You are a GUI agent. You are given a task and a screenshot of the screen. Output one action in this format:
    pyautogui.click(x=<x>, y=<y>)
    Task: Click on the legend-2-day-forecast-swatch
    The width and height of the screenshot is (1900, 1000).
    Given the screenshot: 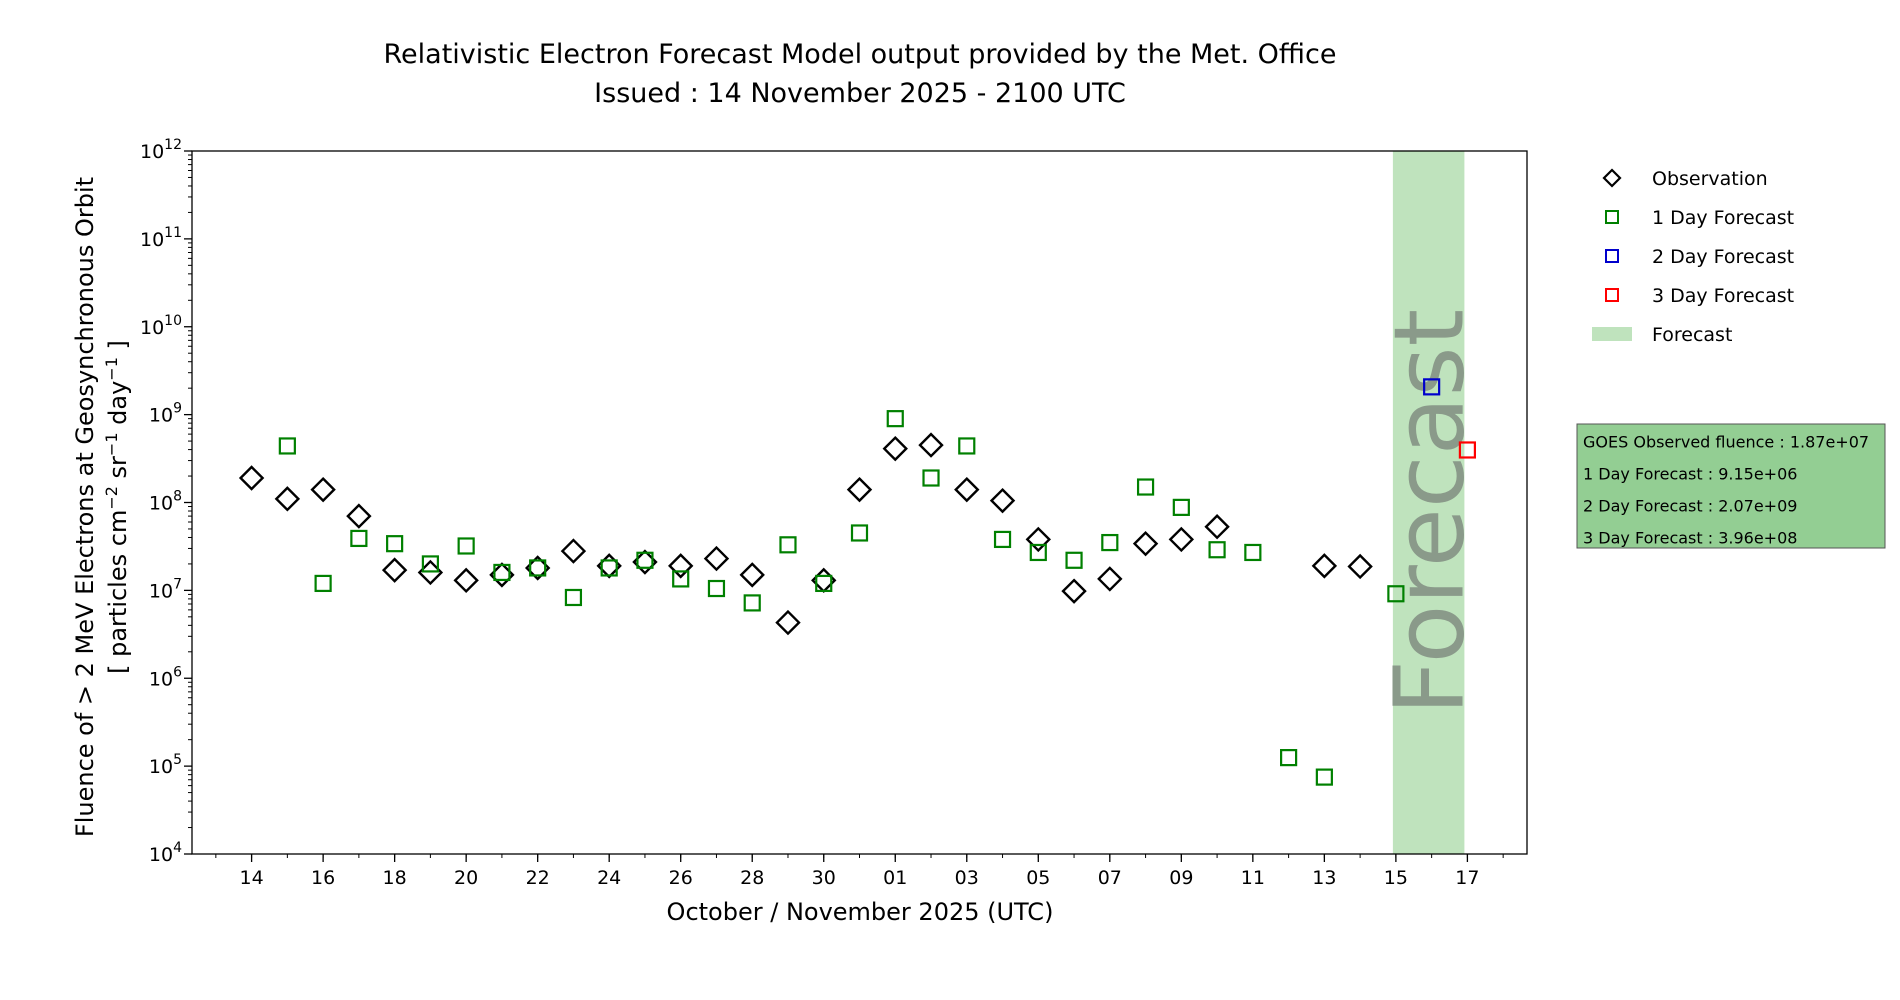 What is the action you would take?
    pyautogui.click(x=1612, y=256)
    